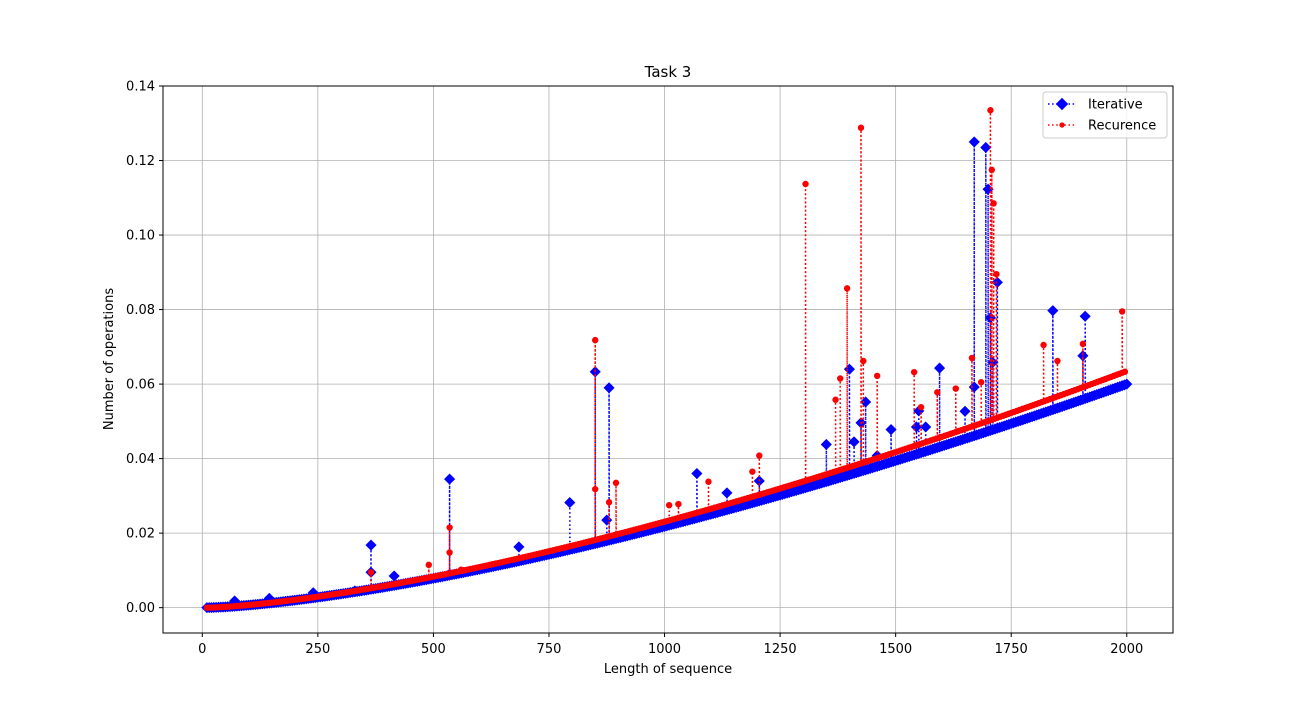 The image size is (1304, 711). What do you see at coordinates (1011, 649) in the screenshot?
I see `x-tick-label: 1750` at bounding box center [1011, 649].